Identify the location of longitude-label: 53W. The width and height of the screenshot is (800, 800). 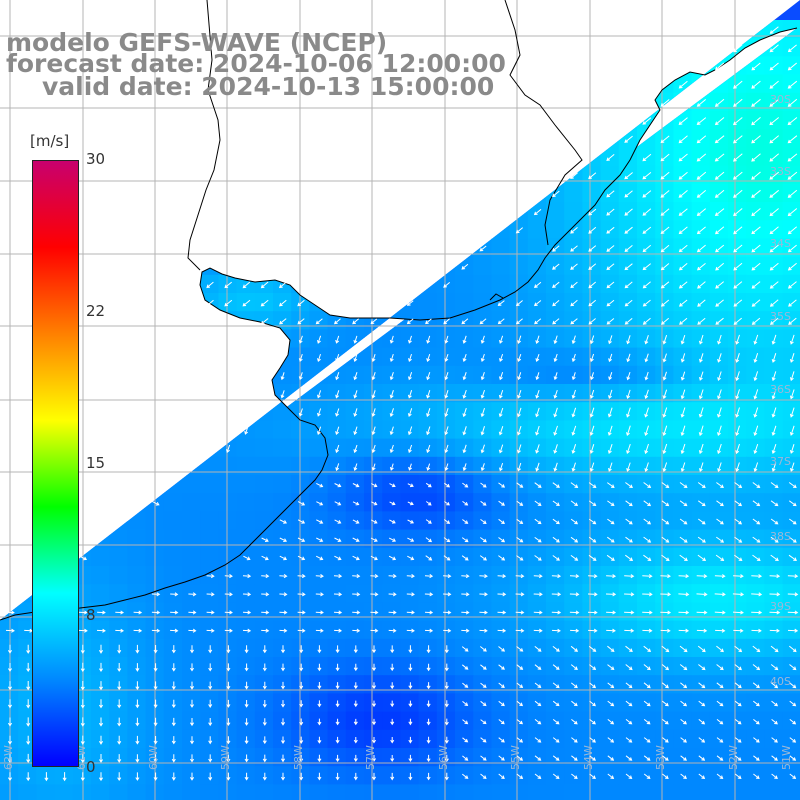
(660, 757).